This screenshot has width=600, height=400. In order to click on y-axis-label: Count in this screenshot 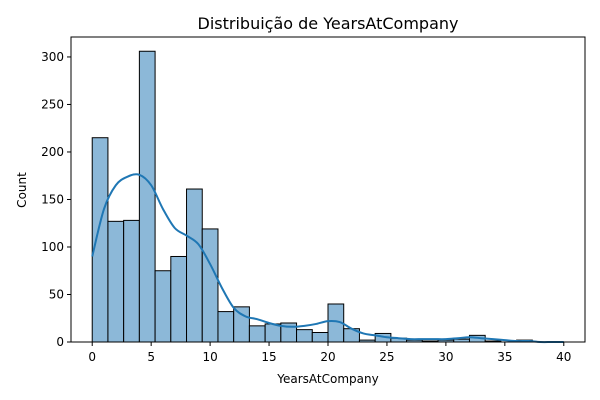, I will do `click(22, 190)`.